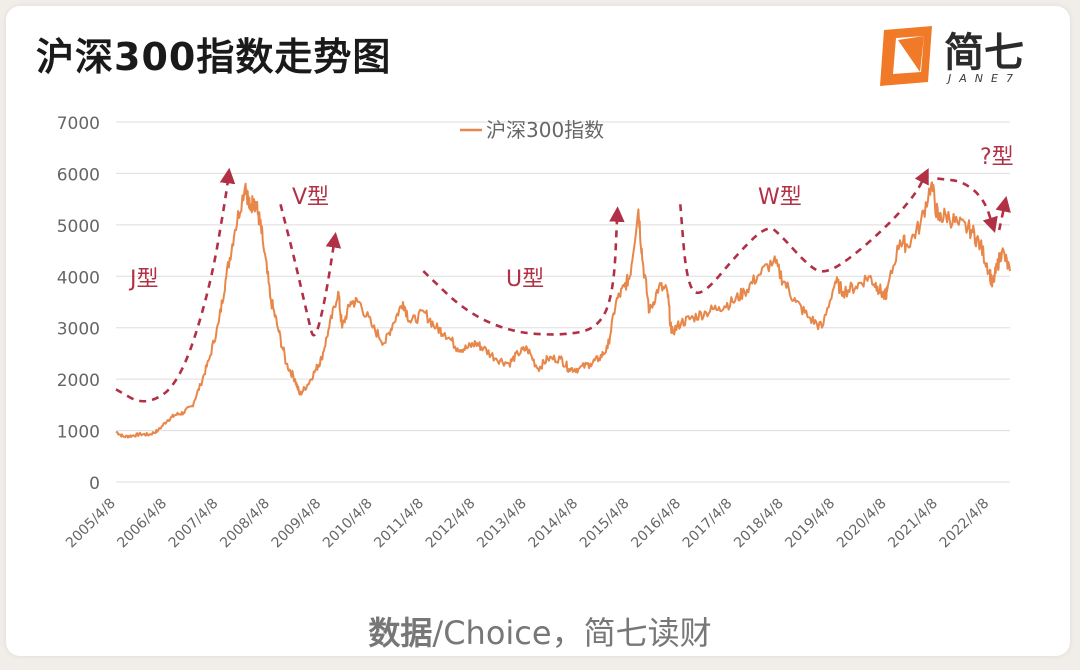 The height and width of the screenshot is (670, 1080). Describe the element at coordinates (78, 227) in the screenshot. I see `y-tick-label: 5000` at that location.